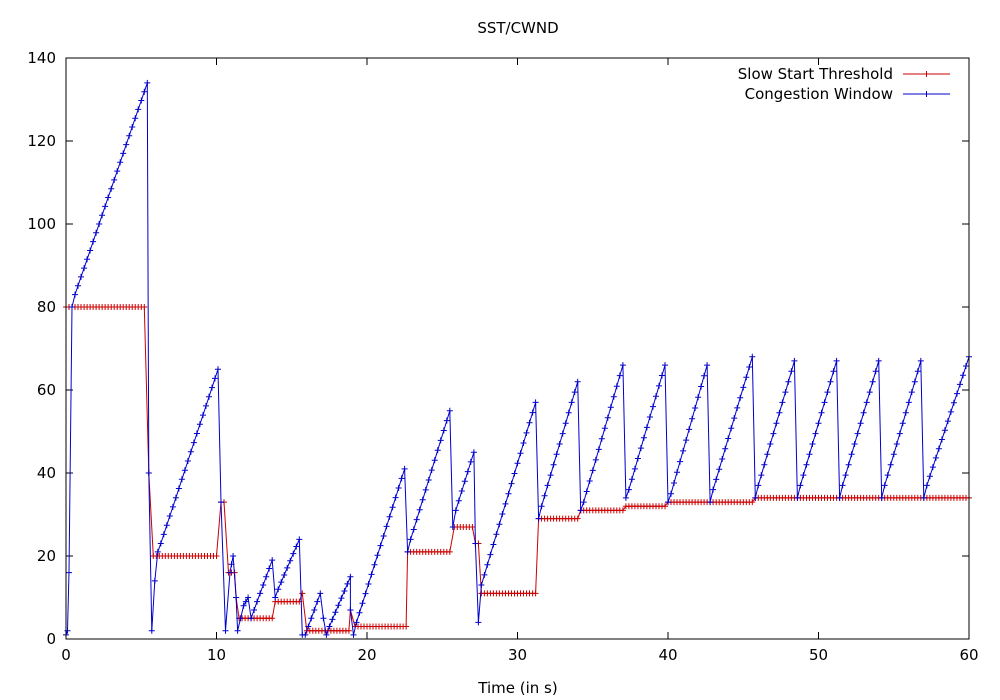  Describe the element at coordinates (46, 307) in the screenshot. I see `y-tick-label: 80` at that location.